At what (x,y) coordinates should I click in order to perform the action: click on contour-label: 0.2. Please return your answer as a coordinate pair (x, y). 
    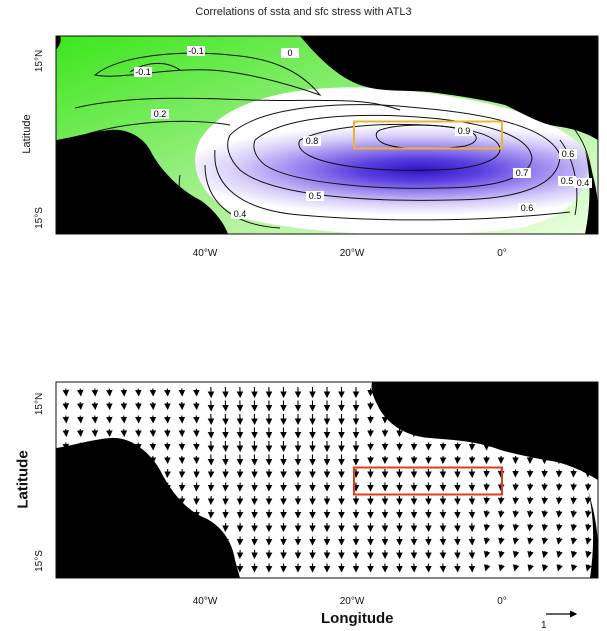
    Looking at the image, I should click on (160, 114).